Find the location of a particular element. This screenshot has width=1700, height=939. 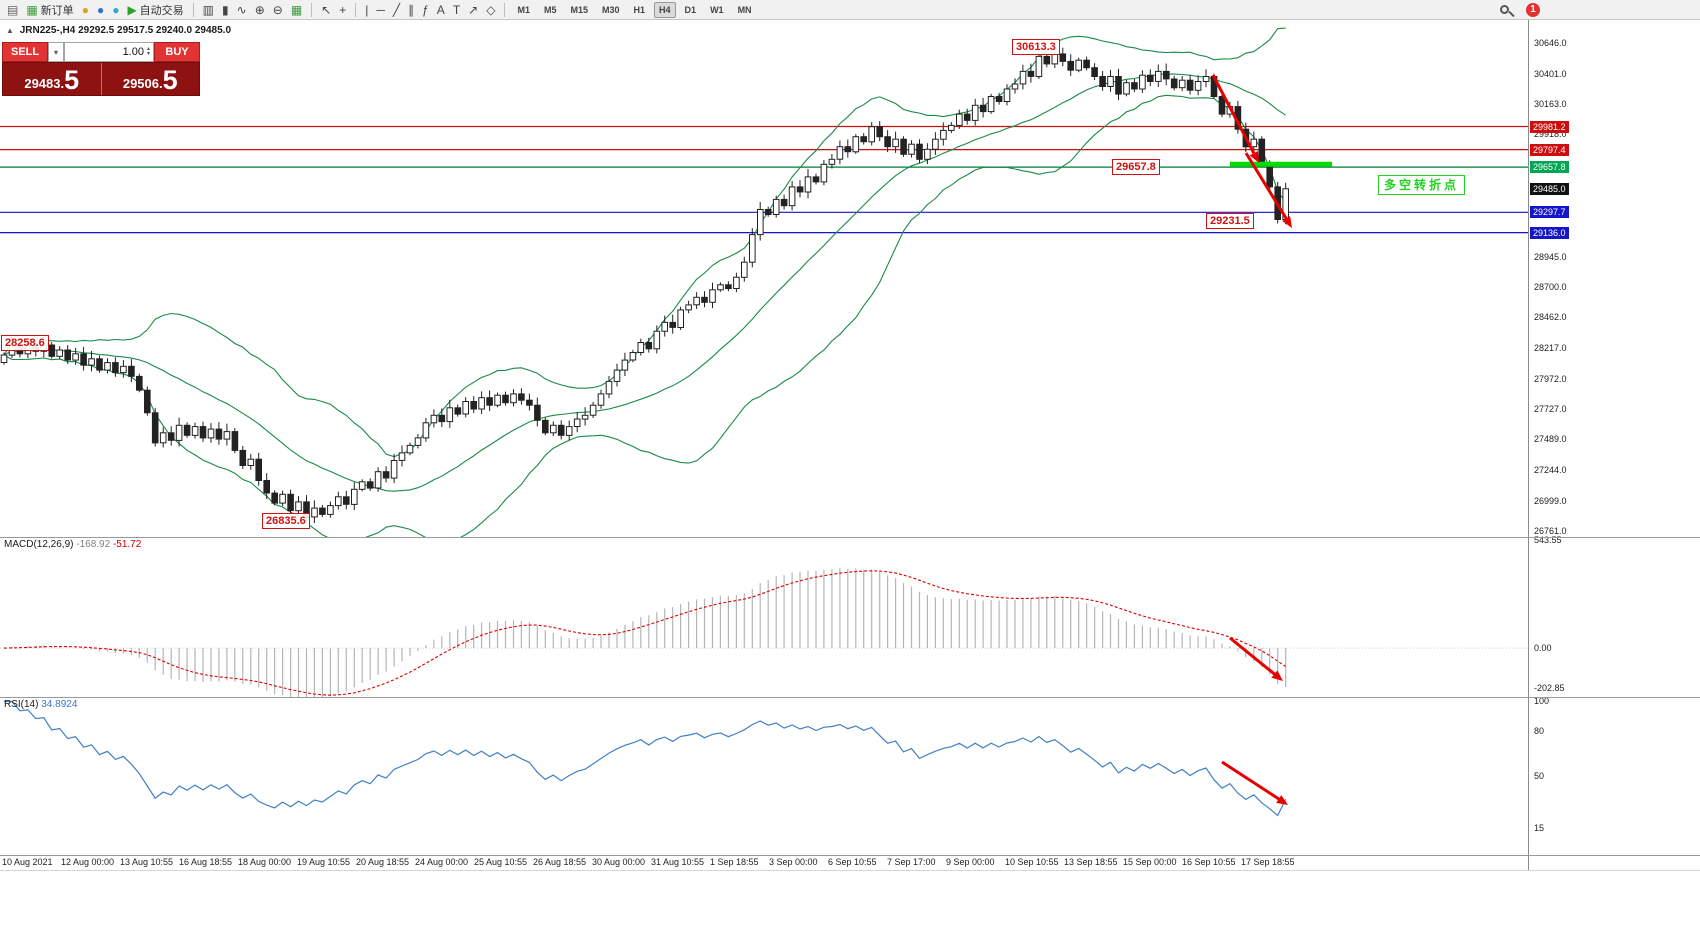

horizontal-line-icon: ─ is located at coordinates (380, 10).